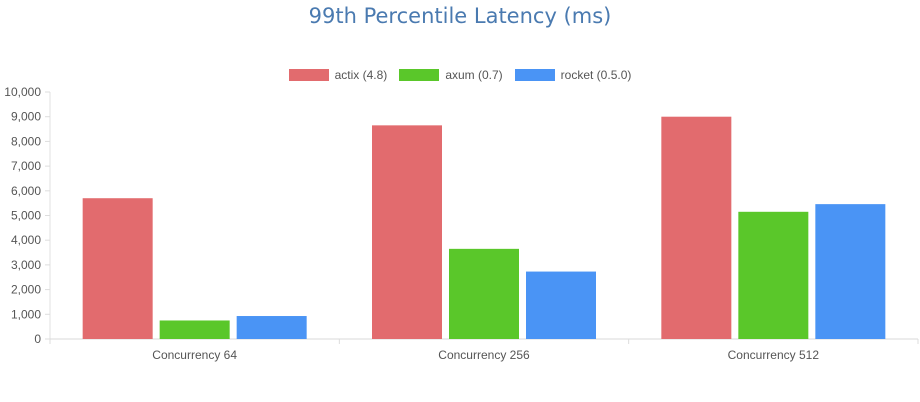 The height and width of the screenshot is (402, 920). What do you see at coordinates (460, 16) in the screenshot?
I see `chart-title: 99th Percentile Latency (ms)` at bounding box center [460, 16].